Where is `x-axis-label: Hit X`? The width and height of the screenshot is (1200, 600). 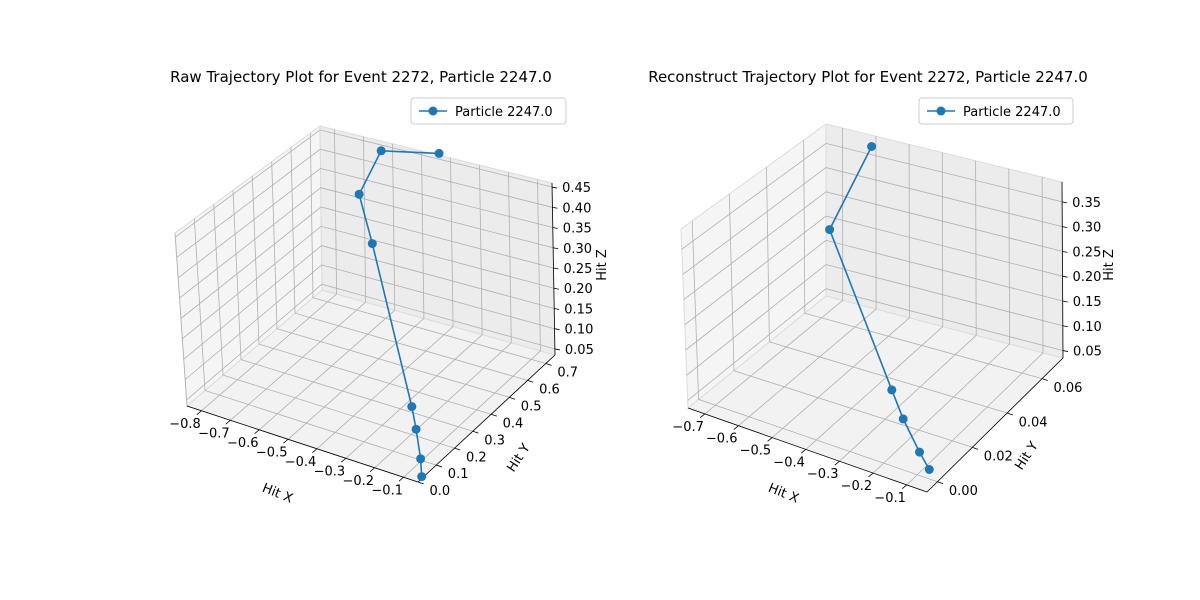 x-axis-label: Hit X is located at coordinates (783, 494).